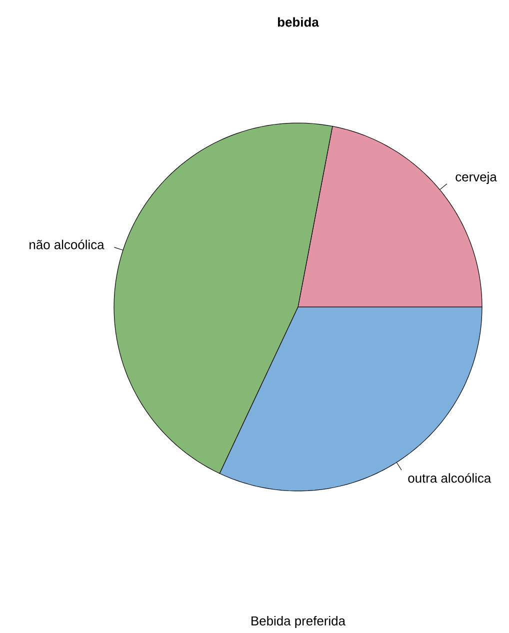  What do you see at coordinates (299, 622) in the screenshot?
I see `text: Bebida preferida` at bounding box center [299, 622].